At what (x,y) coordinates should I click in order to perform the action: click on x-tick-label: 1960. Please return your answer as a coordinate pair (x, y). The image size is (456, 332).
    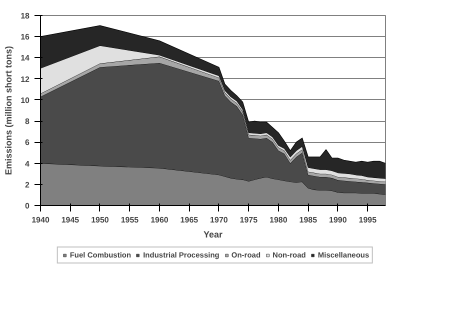
    Looking at the image, I should click on (159, 220).